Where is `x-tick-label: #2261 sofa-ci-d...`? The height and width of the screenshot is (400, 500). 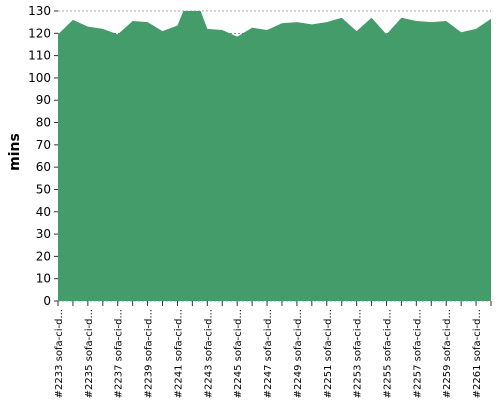
x-tick-label: #2261 sofa-ci-d... is located at coordinates (477, 353).